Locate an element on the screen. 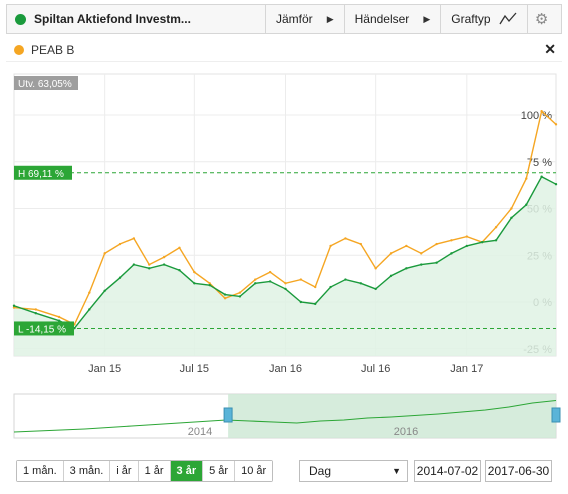  chevron-down-icon: ▼ is located at coordinates (396, 471).